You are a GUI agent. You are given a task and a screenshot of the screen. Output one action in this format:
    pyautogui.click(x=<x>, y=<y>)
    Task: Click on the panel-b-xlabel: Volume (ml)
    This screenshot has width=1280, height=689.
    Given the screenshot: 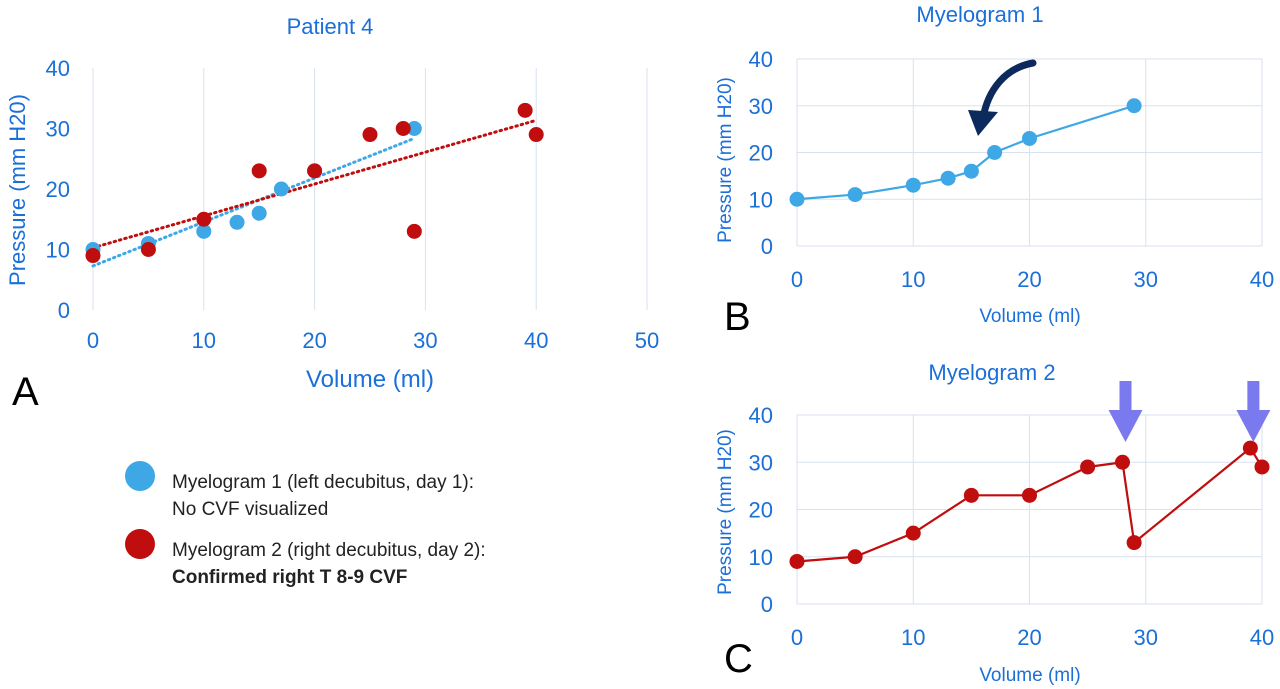 What is the action you would take?
    pyautogui.click(x=1029, y=316)
    